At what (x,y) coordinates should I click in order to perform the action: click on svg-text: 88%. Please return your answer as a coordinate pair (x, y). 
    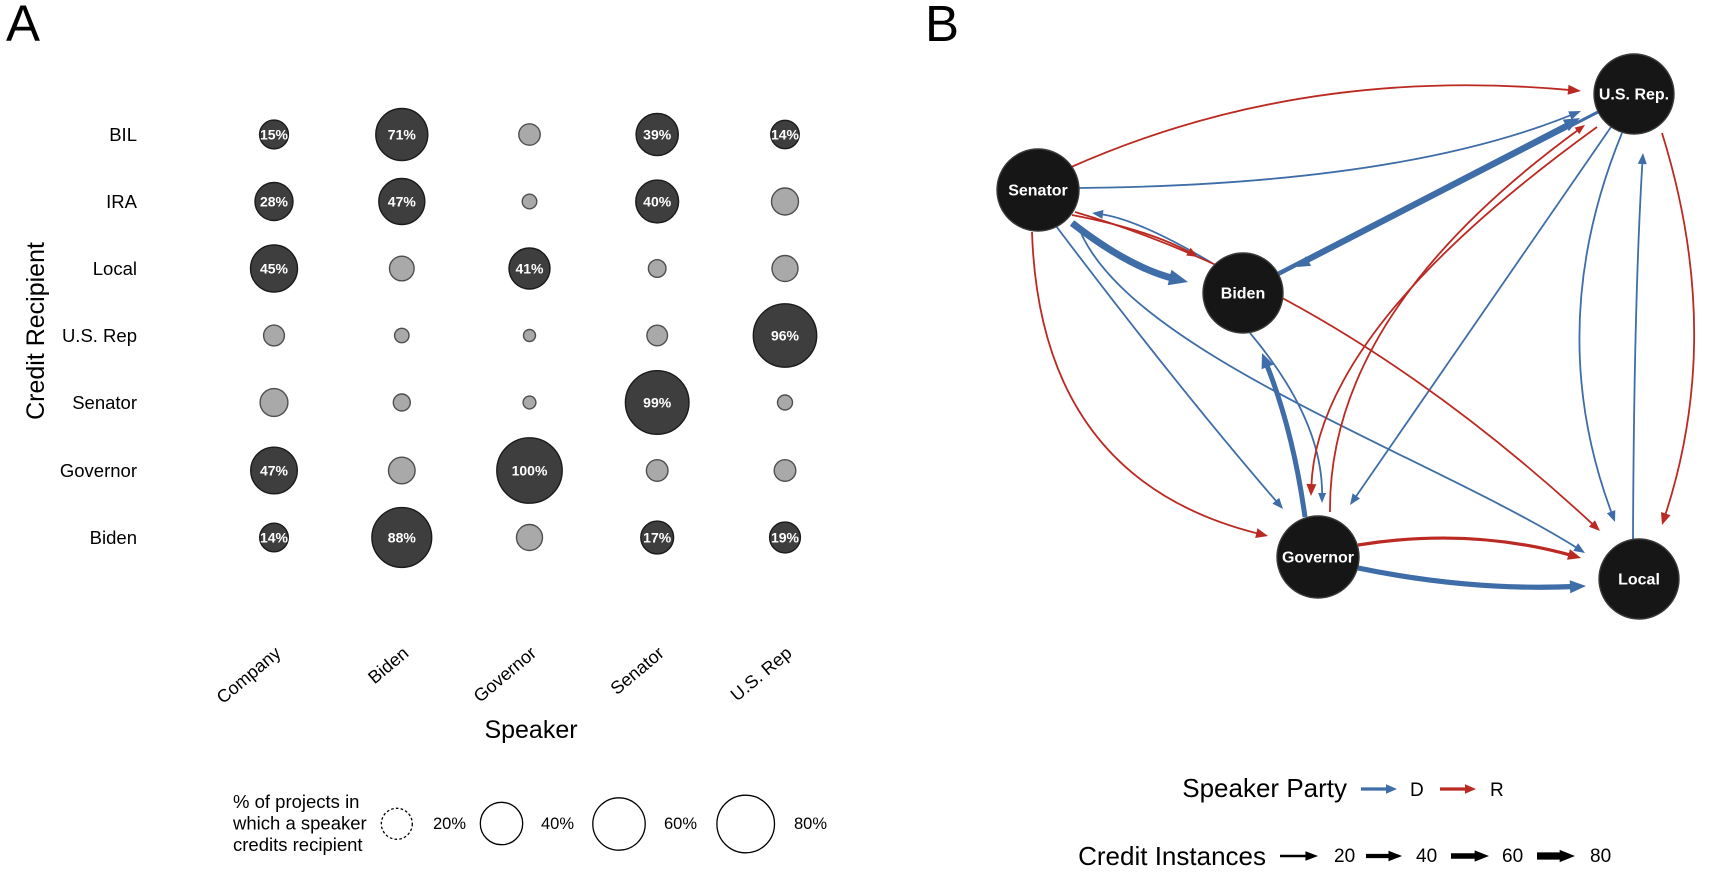
    Looking at the image, I should click on (402, 537).